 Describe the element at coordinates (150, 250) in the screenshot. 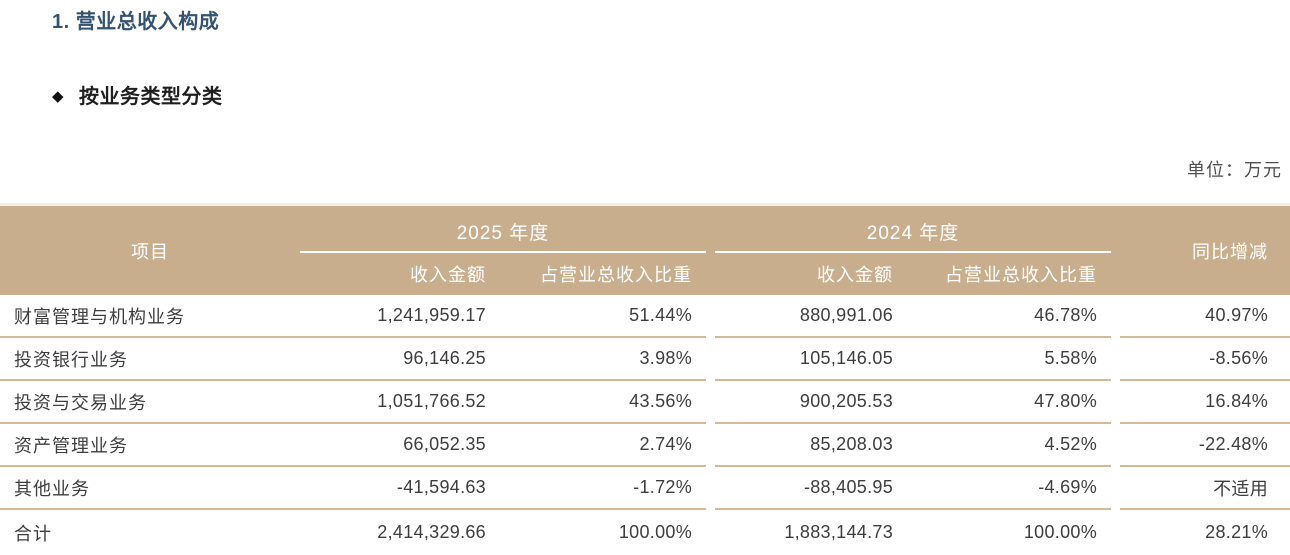

I see `header-item: 项目` at that location.